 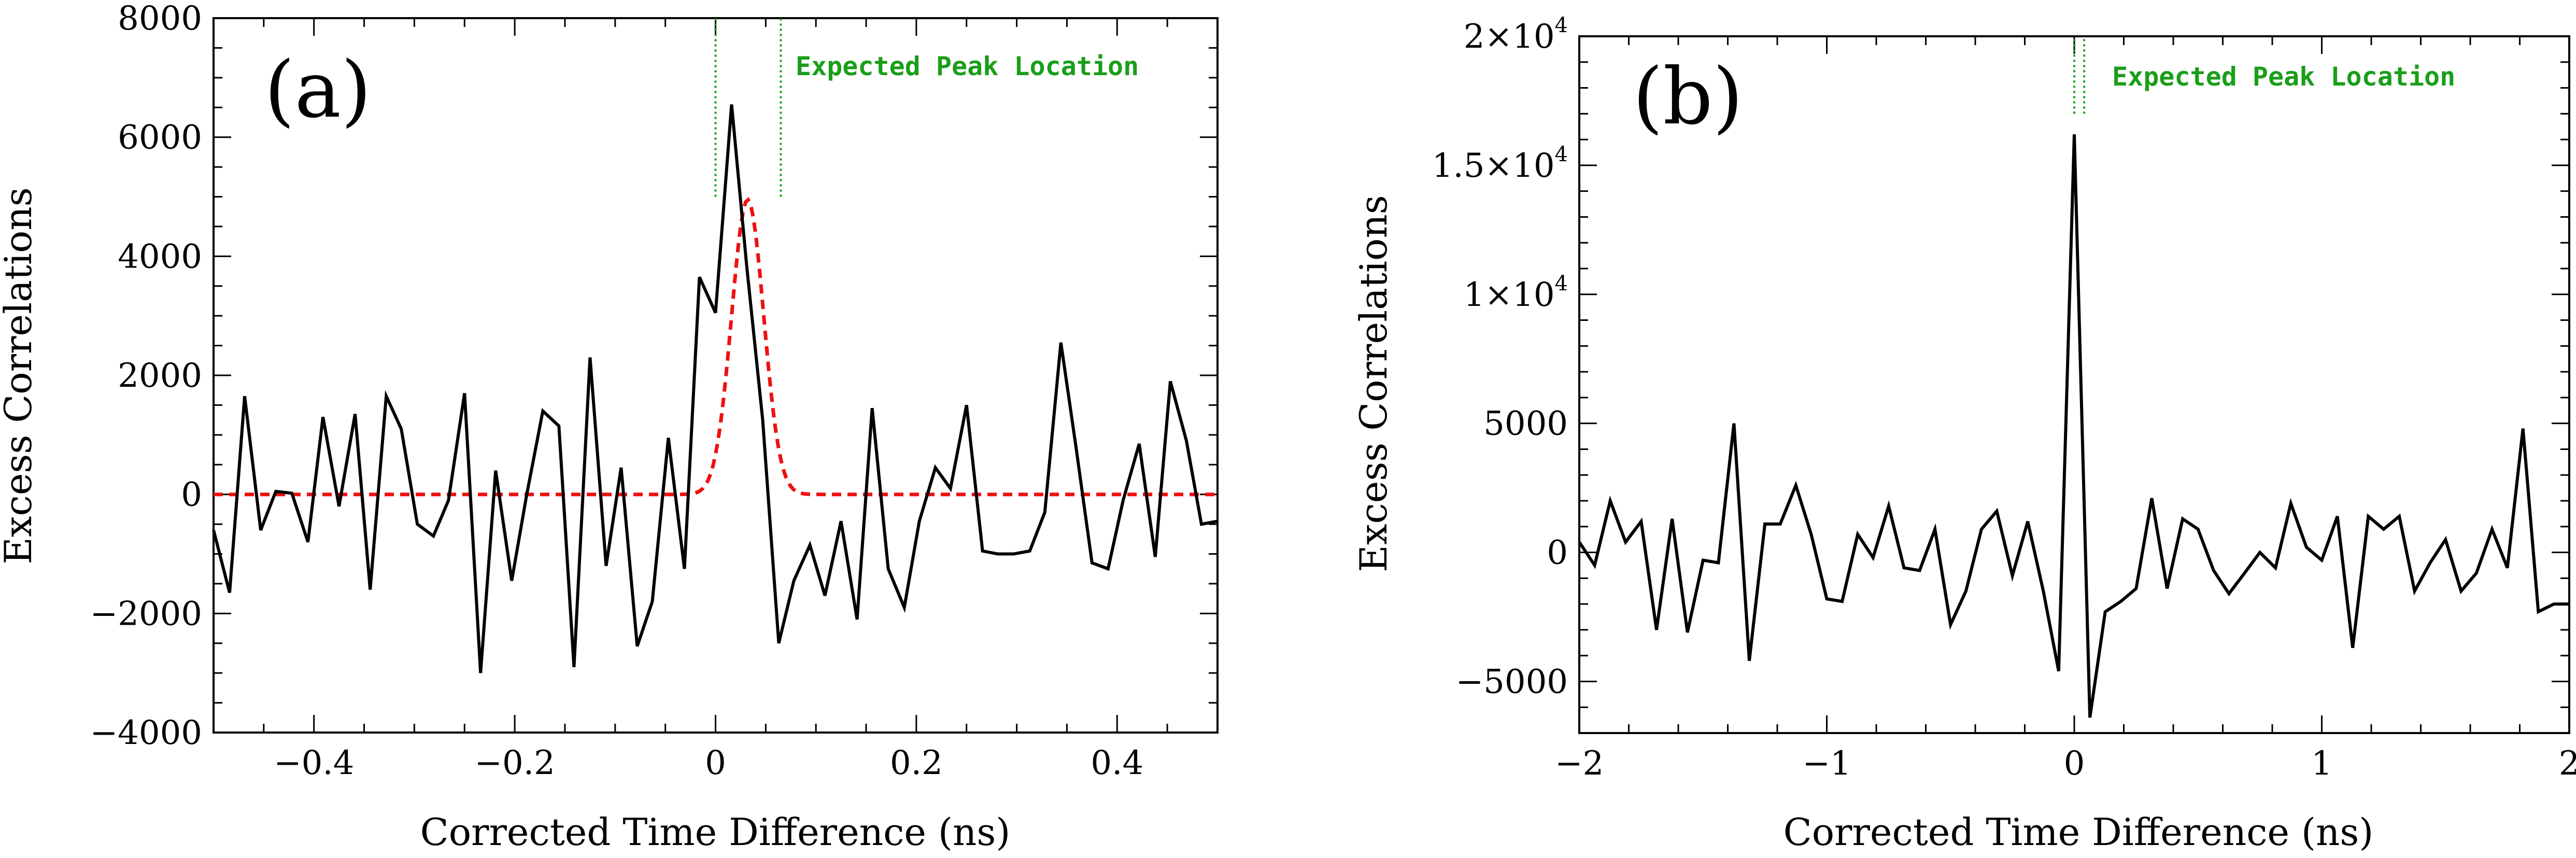 What do you see at coordinates (748, 107) in the screenshot?
I see `expected-peak-markers-a` at bounding box center [748, 107].